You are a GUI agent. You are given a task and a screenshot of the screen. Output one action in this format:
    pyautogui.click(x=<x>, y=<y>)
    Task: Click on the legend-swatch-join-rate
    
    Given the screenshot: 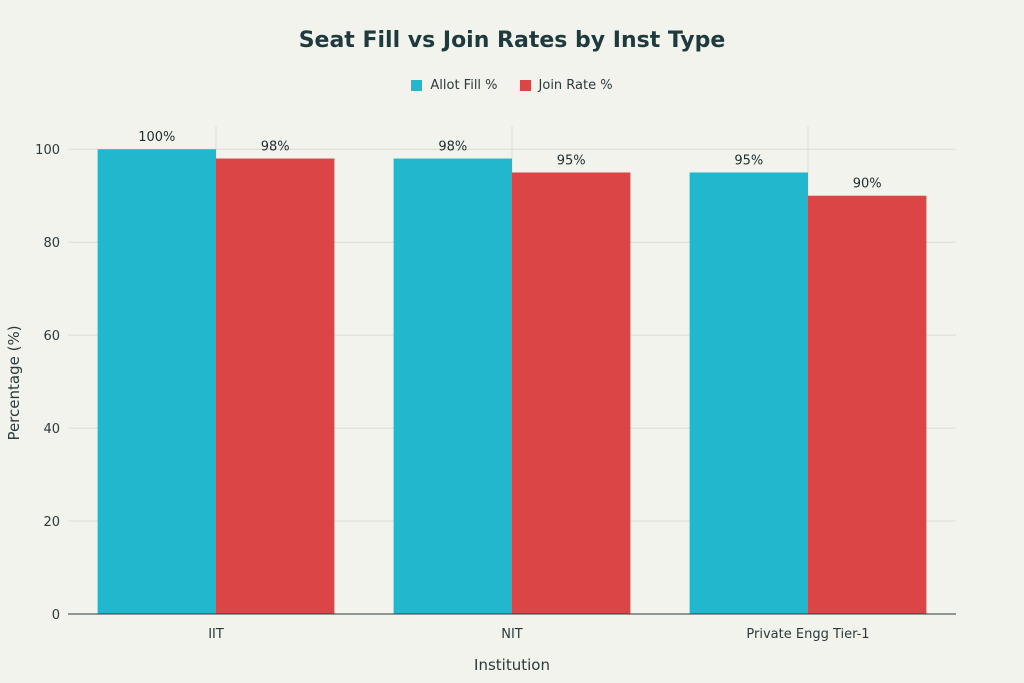 What is the action you would take?
    pyautogui.click(x=525, y=85)
    